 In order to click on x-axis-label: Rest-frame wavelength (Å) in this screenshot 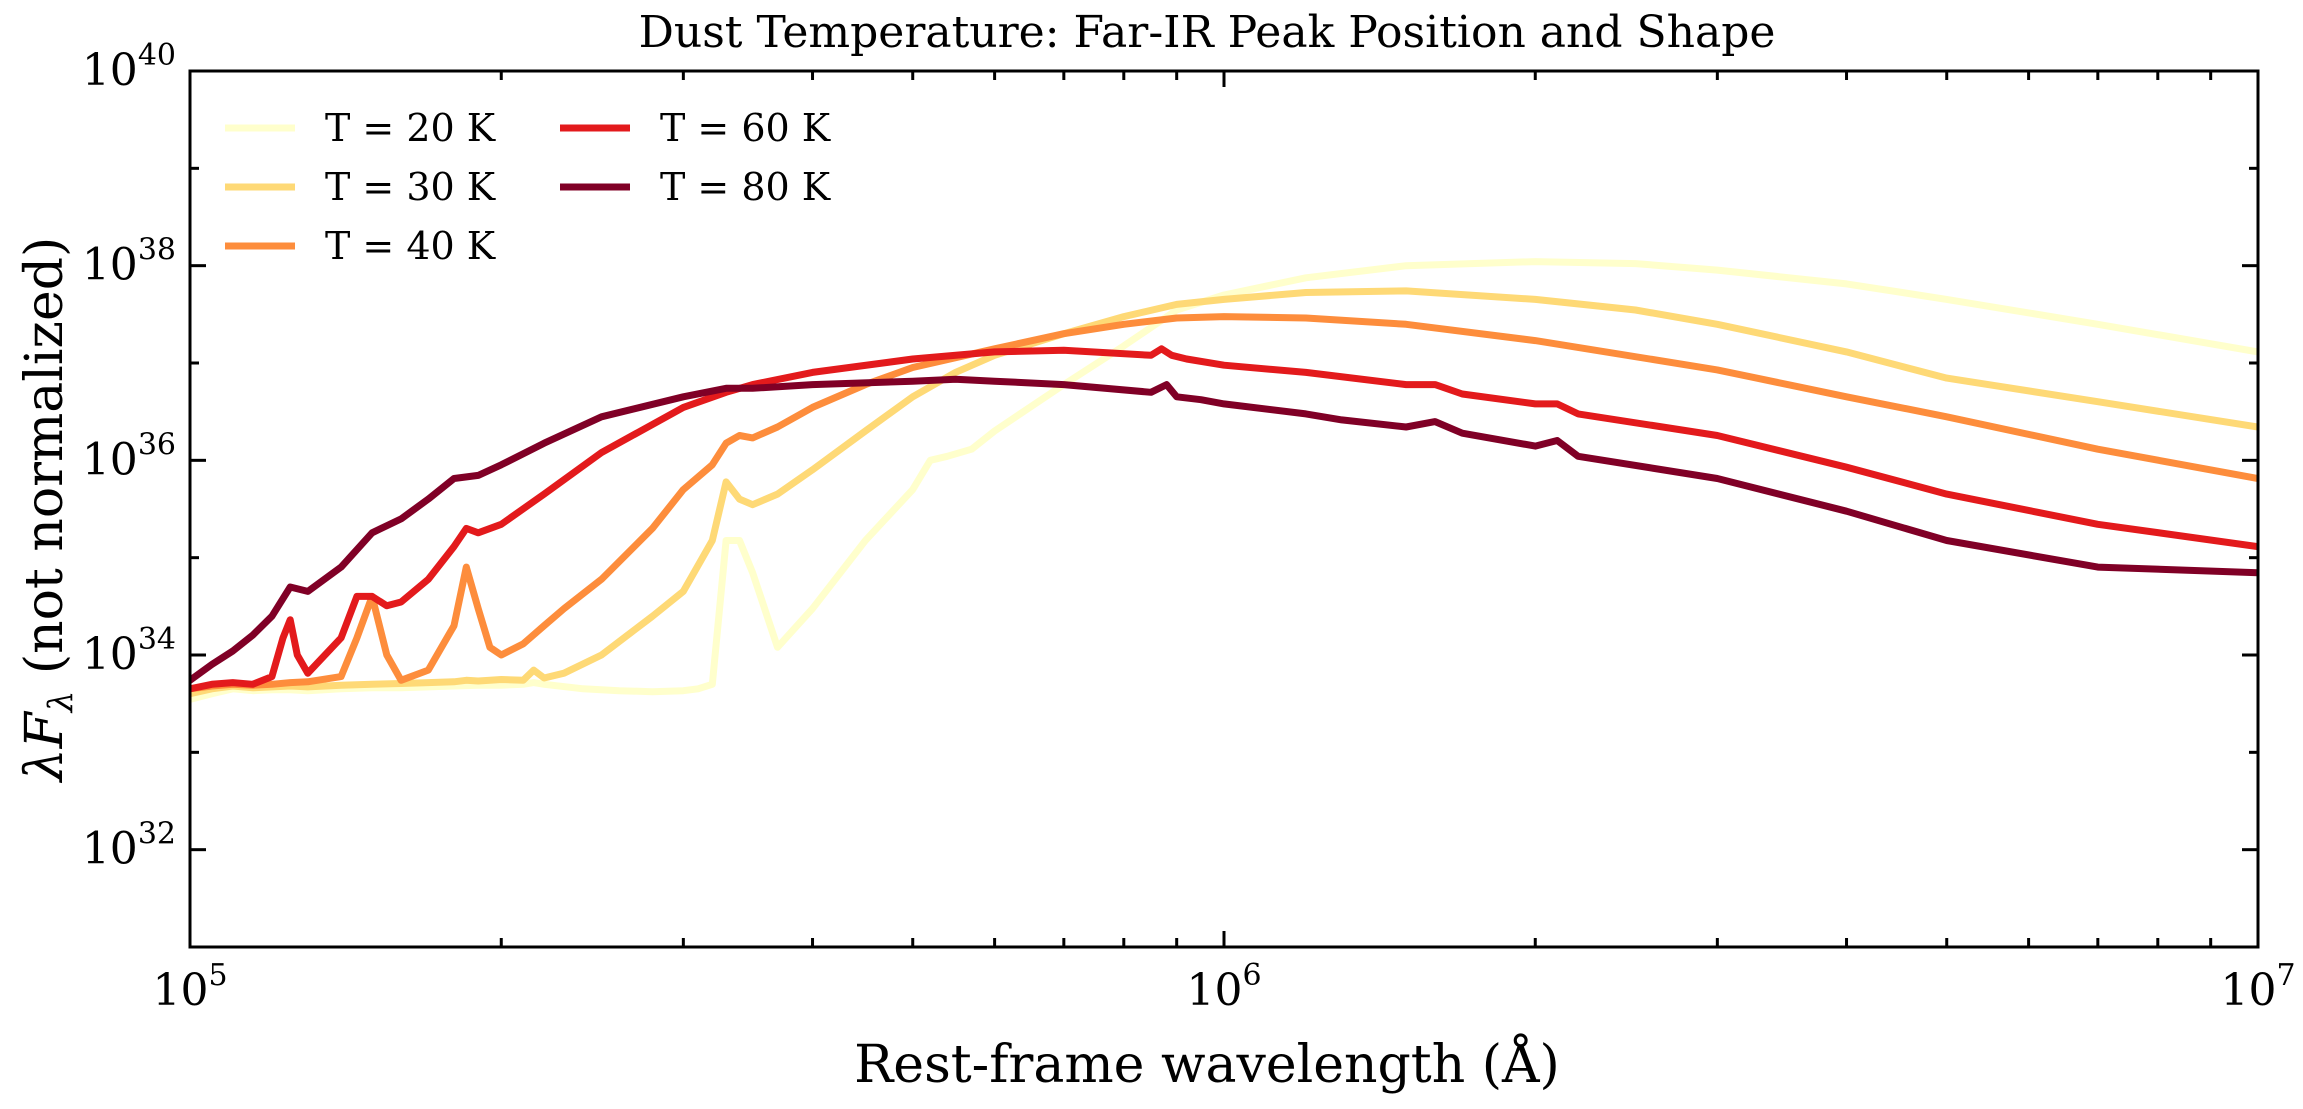, I will do `click(1207, 1064)`.